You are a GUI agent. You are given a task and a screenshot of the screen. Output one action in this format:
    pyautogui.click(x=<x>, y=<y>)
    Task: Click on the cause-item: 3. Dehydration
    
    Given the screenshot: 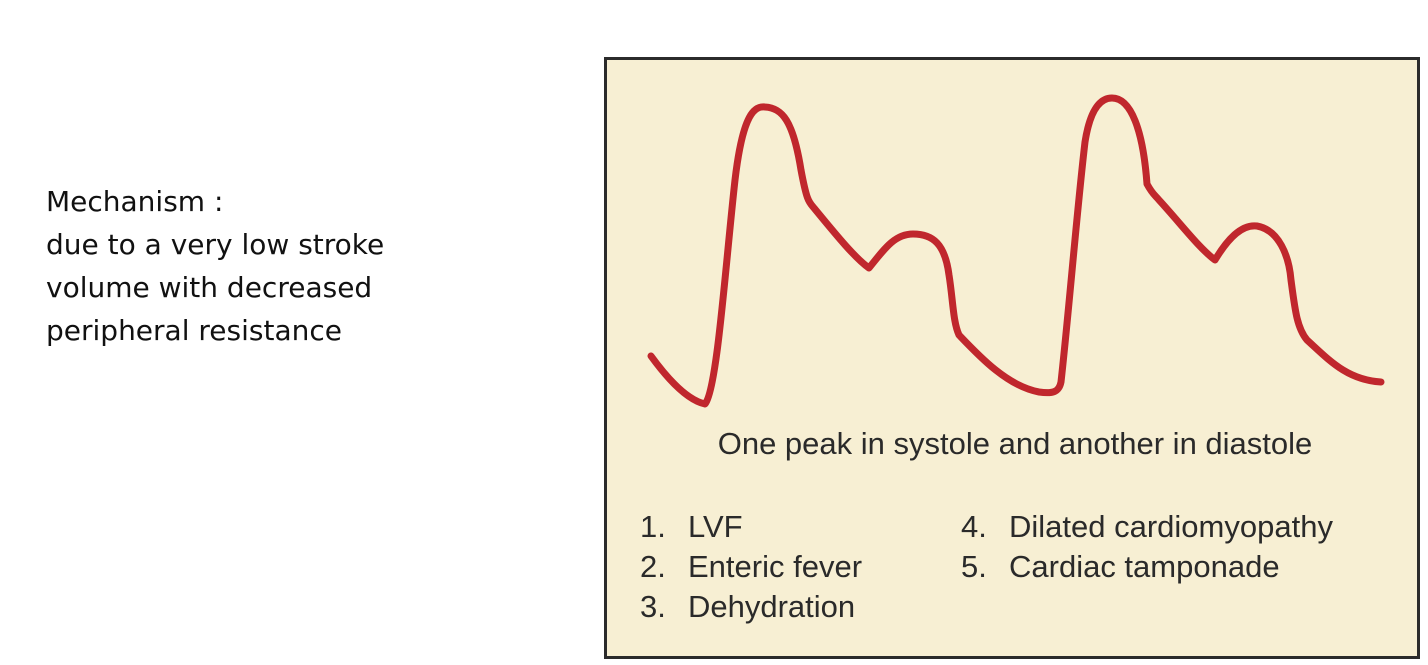 What is the action you would take?
    pyautogui.click(x=751, y=607)
    